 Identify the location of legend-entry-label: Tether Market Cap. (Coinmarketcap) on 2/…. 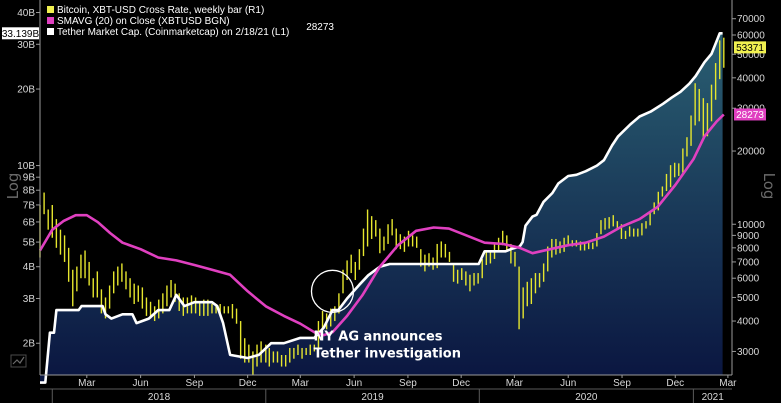
(173, 32).